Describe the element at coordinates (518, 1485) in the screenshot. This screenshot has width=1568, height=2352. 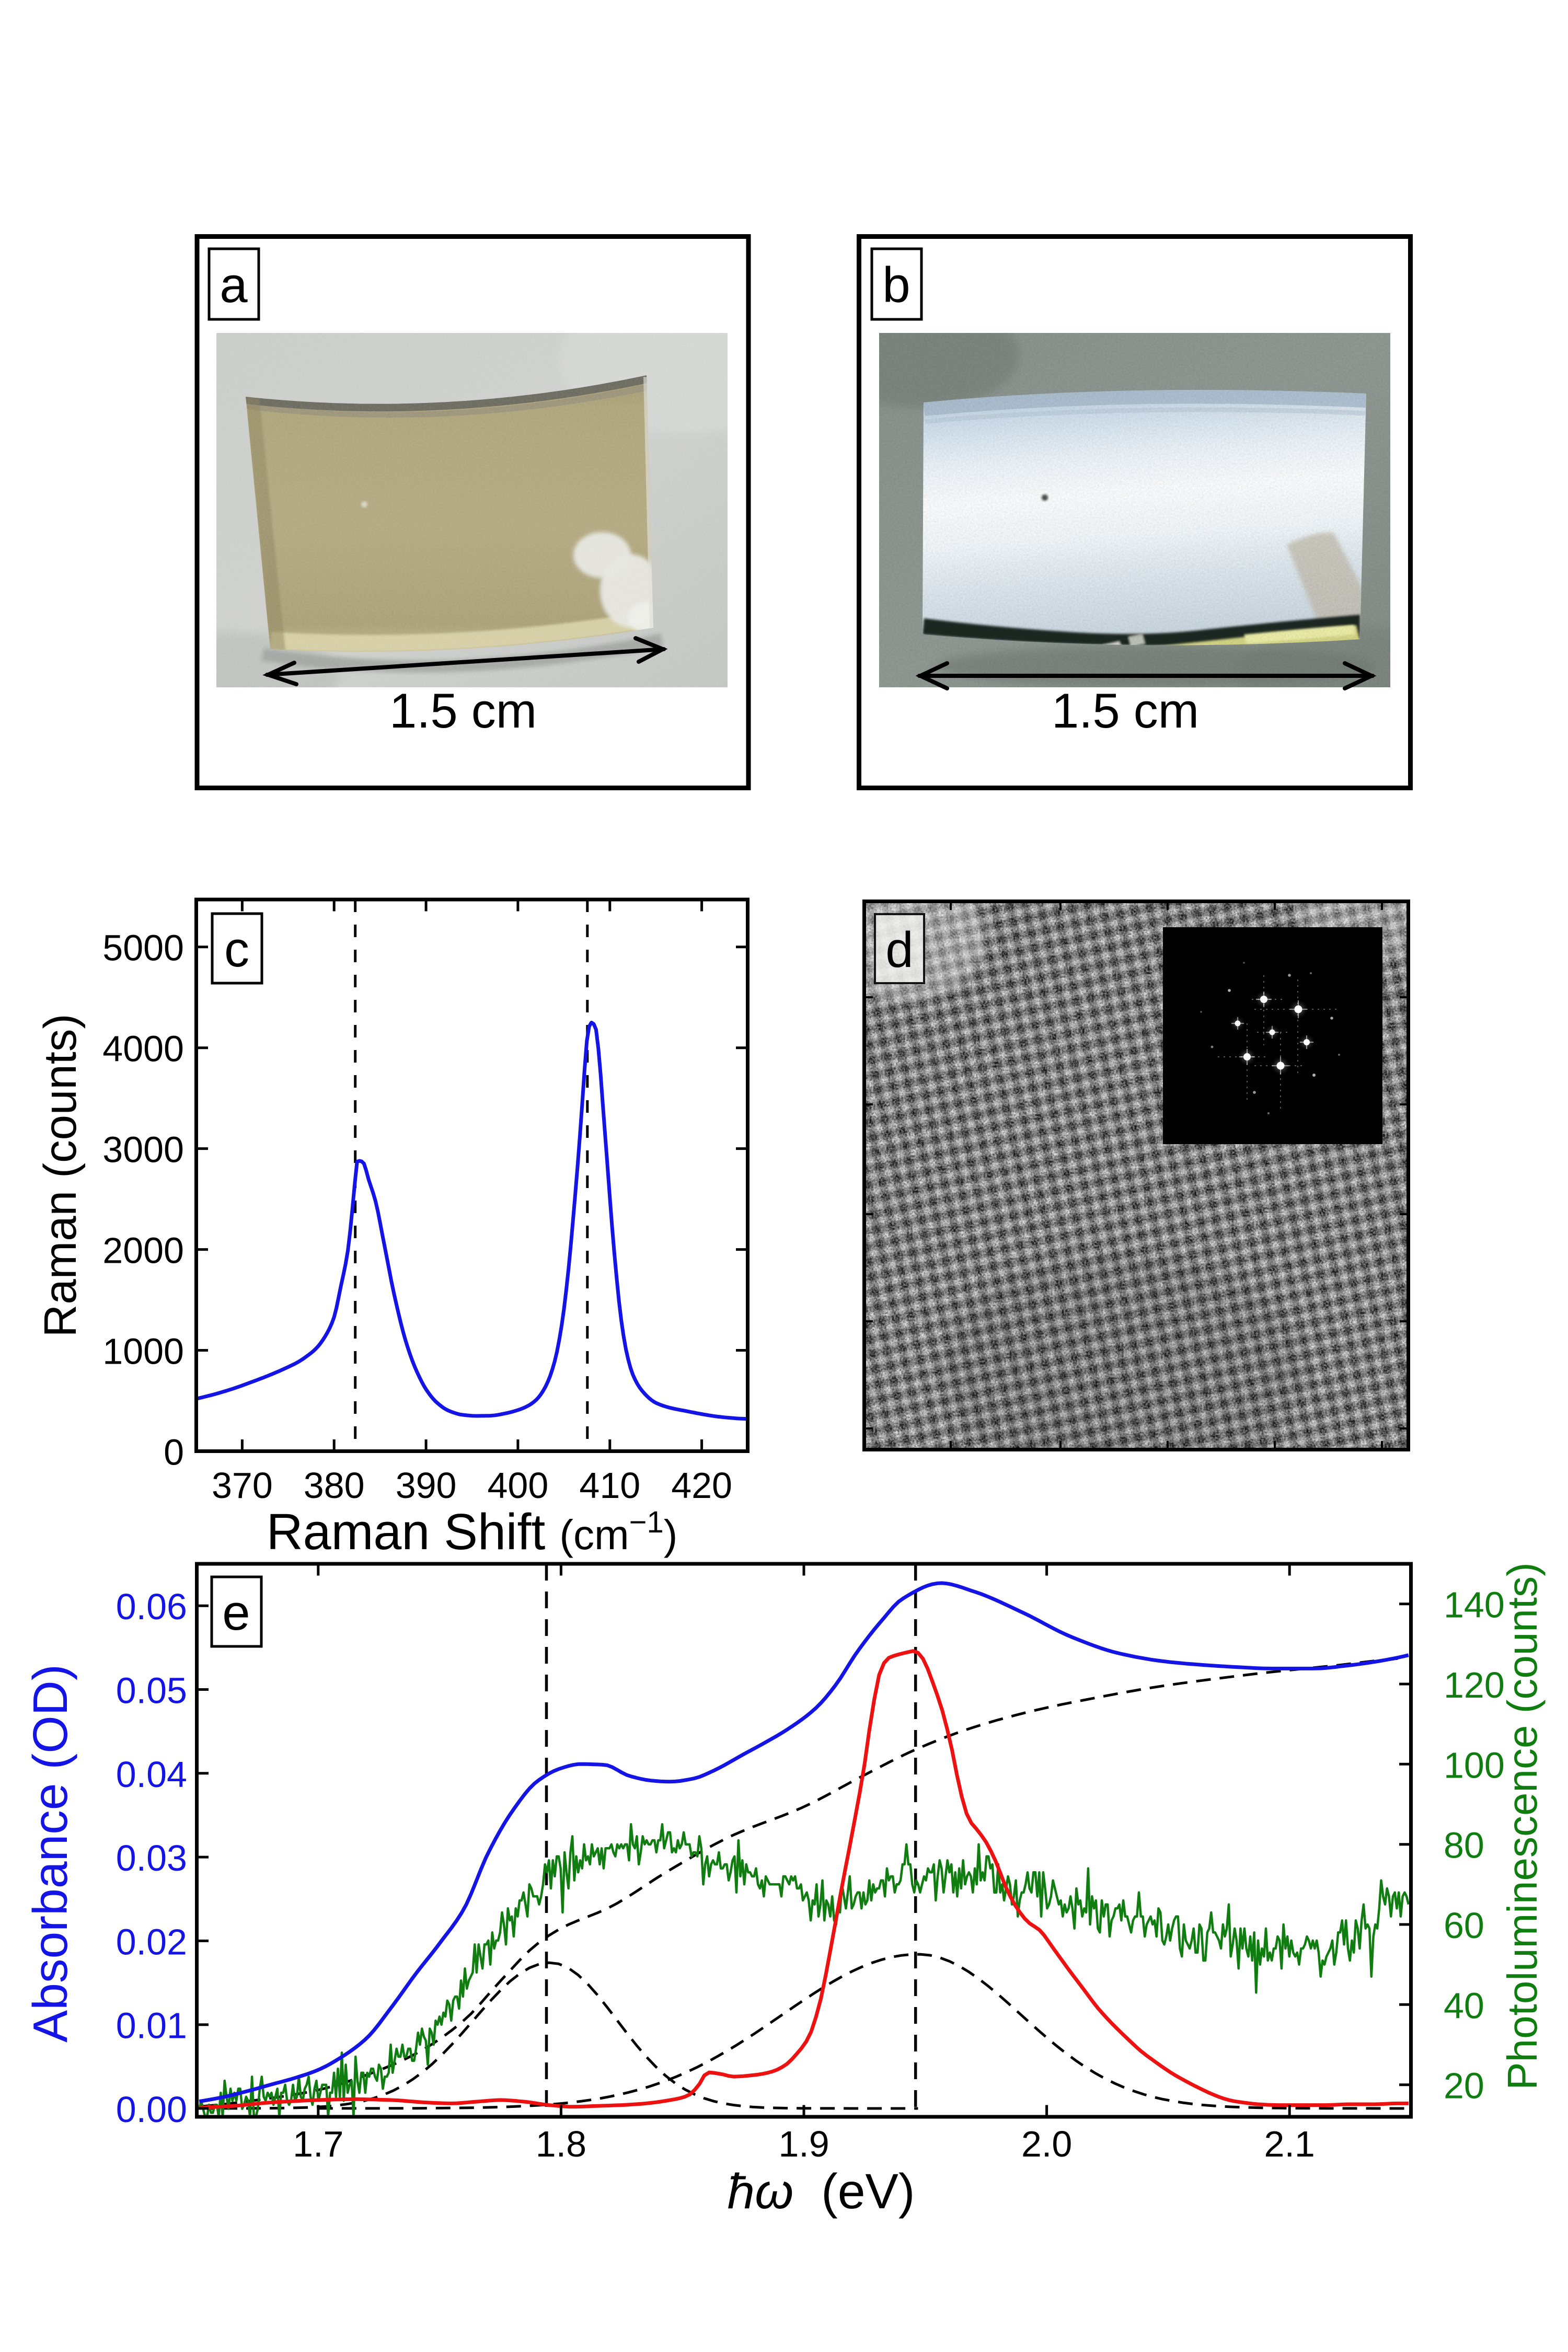
I see `svg-text: 400` at that location.